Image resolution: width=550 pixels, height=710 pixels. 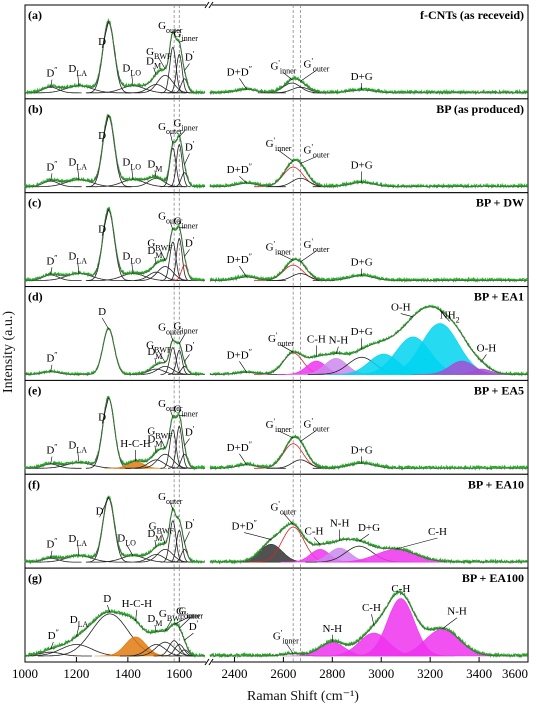 I want to click on peak-label: Ginner, so click(x=191, y=612).